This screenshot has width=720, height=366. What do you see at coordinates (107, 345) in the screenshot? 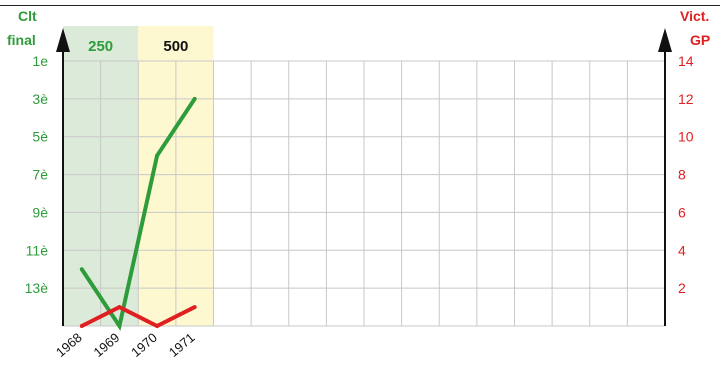
I see `x-tick-label: 1969` at bounding box center [107, 345].